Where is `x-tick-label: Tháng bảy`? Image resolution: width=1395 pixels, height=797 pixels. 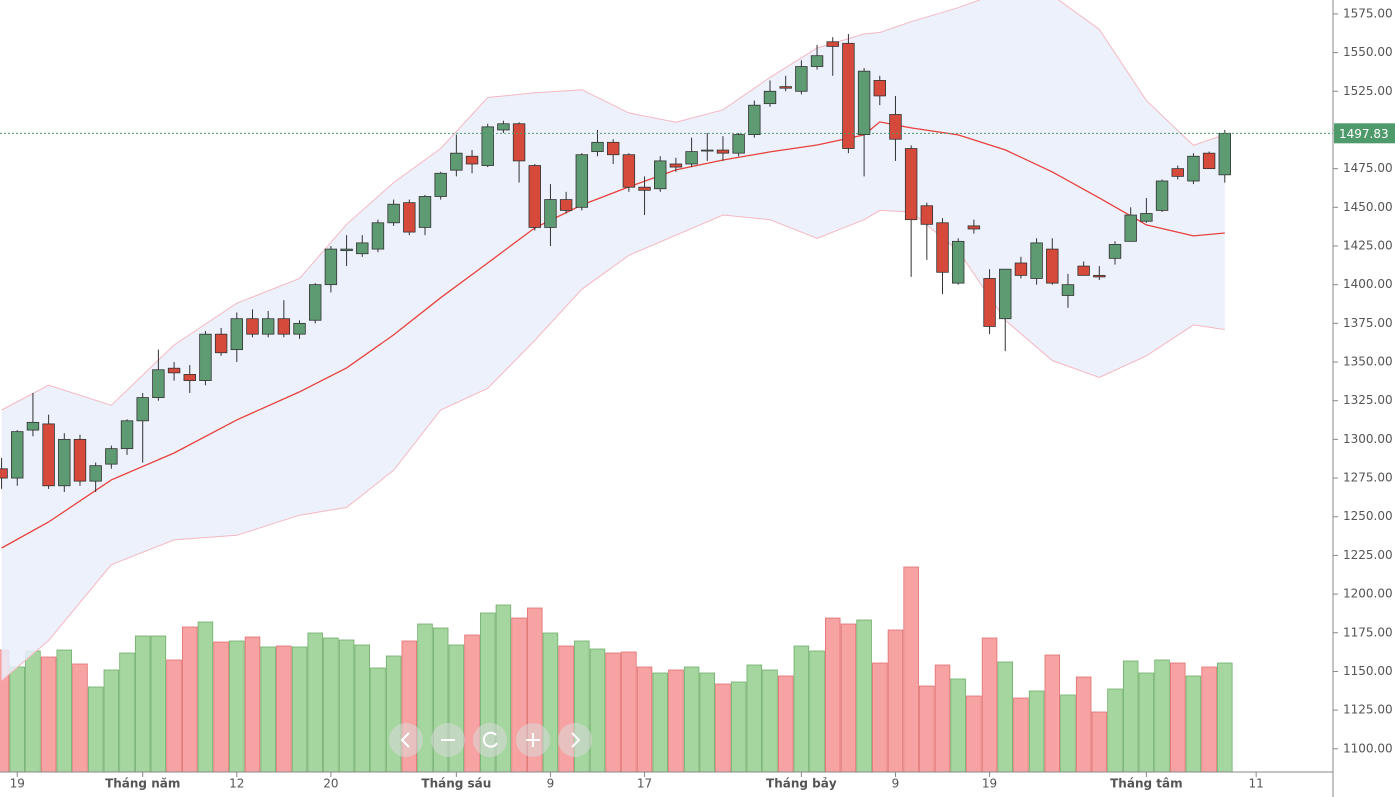
x-tick-label: Tháng bảy is located at coordinates (801, 784).